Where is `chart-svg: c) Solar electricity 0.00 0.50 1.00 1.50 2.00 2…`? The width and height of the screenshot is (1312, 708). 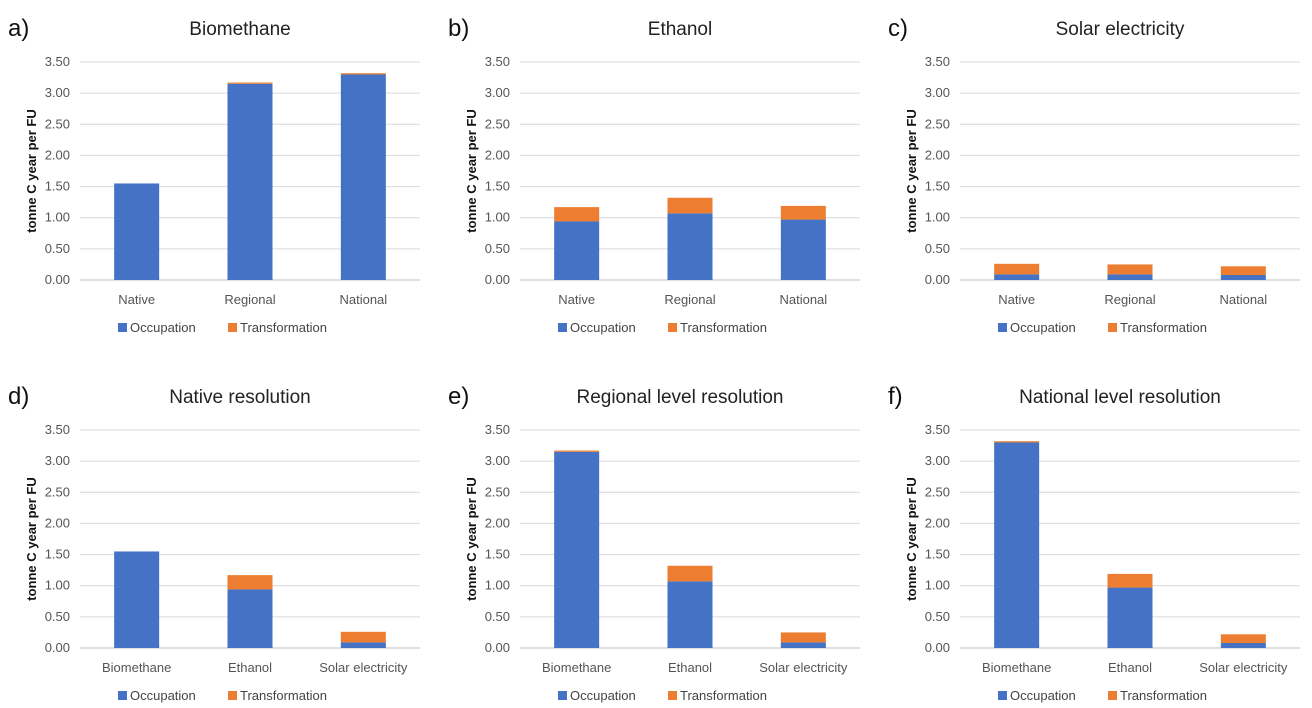
chart-svg: c) Solar electricity 0.00 0.50 1.00 1.50 2.00 2… is located at coordinates (1094, 175).